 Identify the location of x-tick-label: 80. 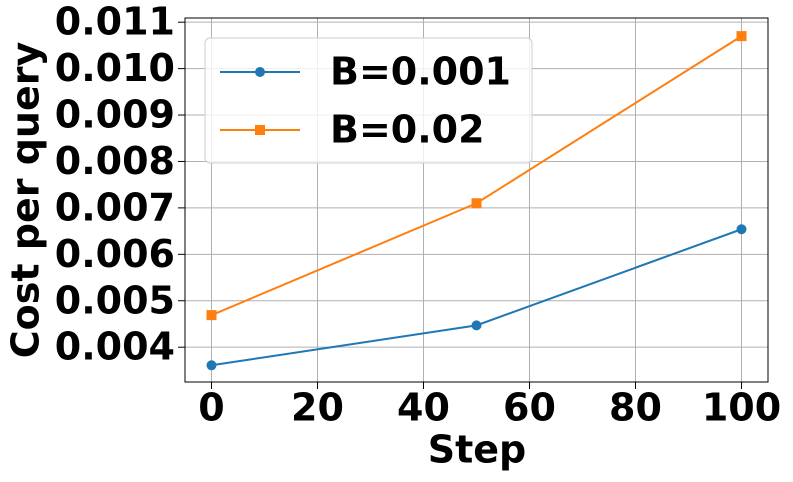
(635, 408).